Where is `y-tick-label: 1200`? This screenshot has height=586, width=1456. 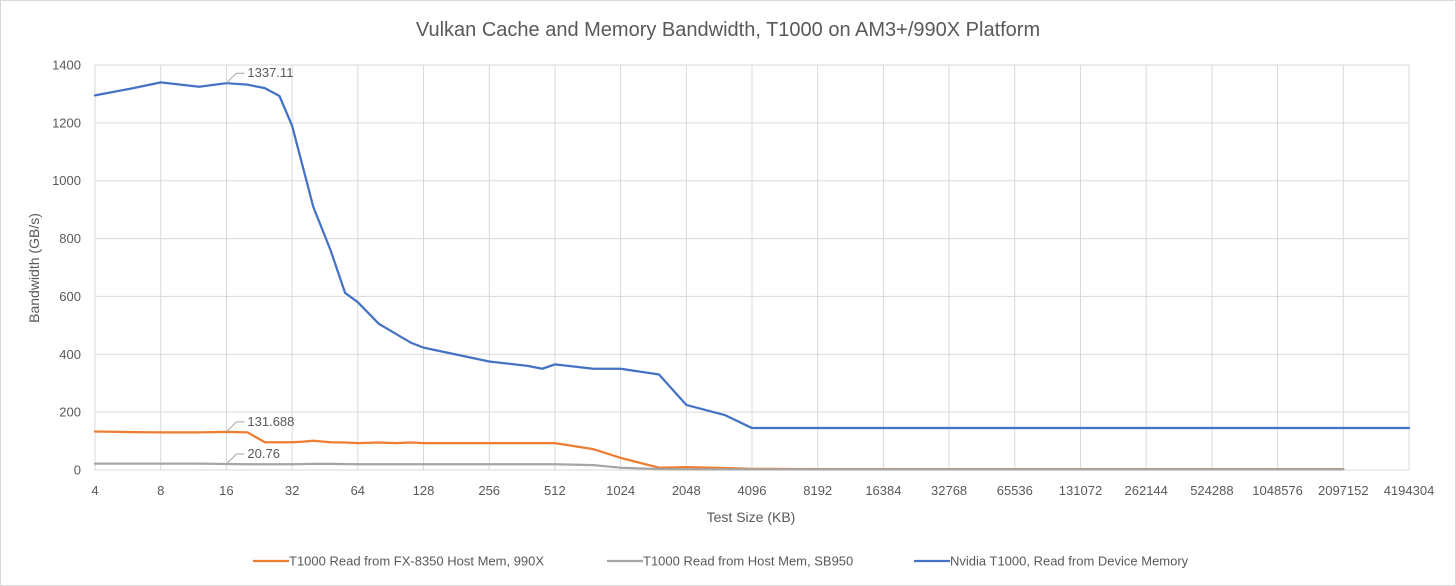 y-tick-label: 1200 is located at coordinates (66, 122).